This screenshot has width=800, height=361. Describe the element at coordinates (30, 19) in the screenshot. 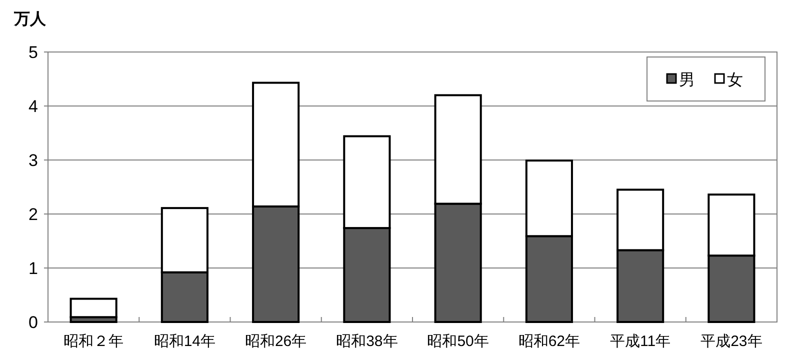

I see `y-axis-title: 万人` at that location.